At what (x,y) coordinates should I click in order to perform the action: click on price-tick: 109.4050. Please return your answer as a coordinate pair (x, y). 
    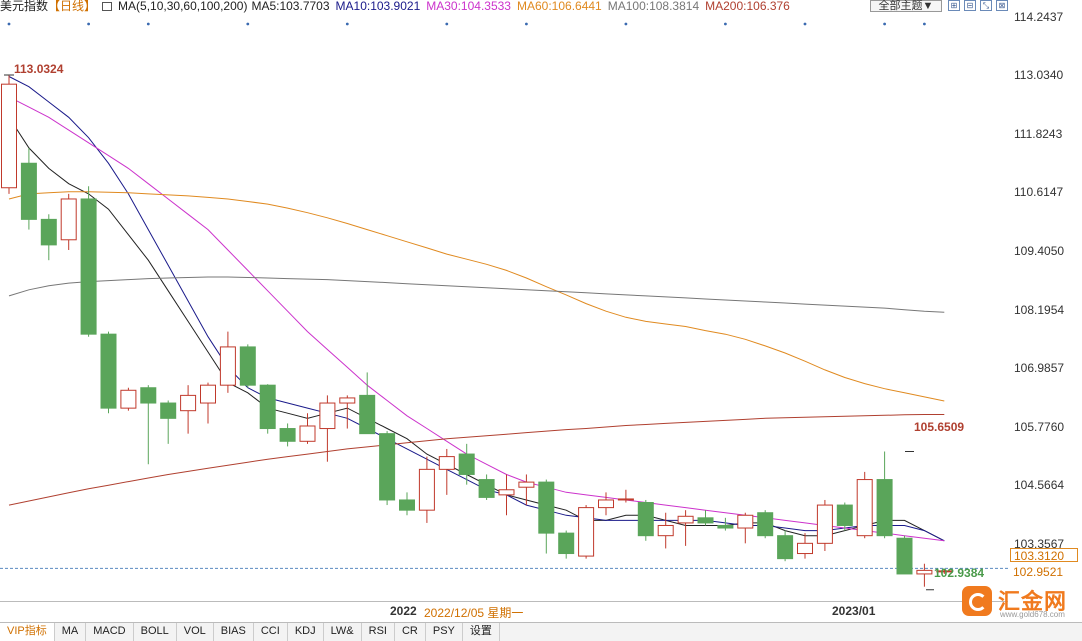
    Looking at the image, I should click on (1039, 251).